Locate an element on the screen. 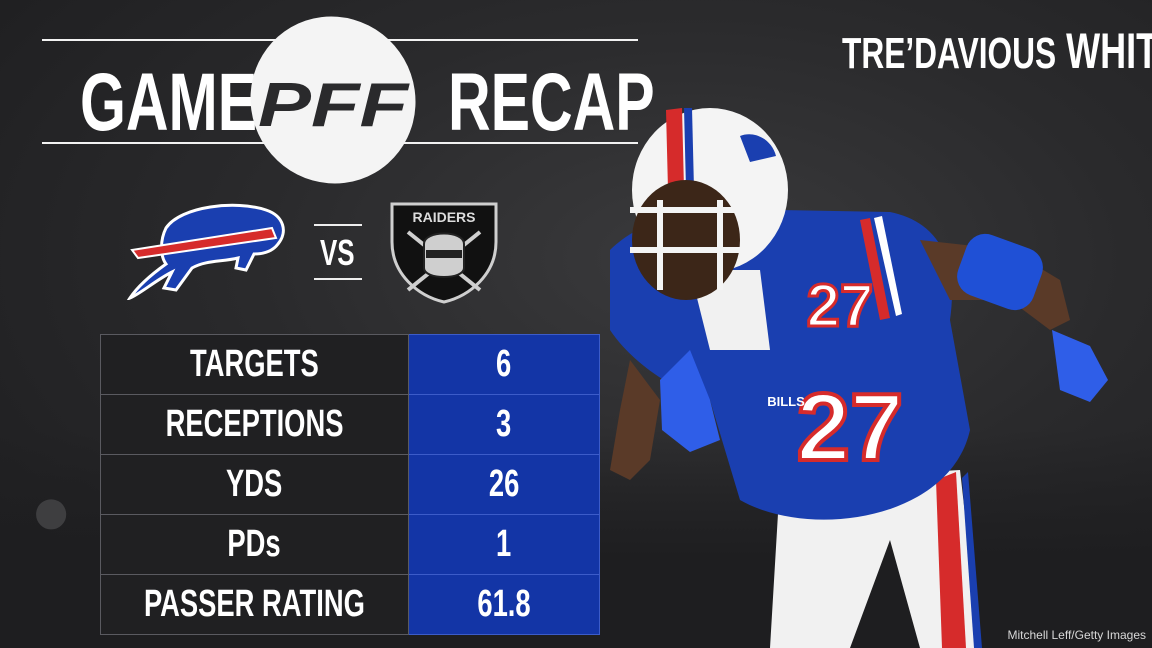 The height and width of the screenshot is (648, 1152). pff-logo-text: PFF is located at coordinates (334, 105).